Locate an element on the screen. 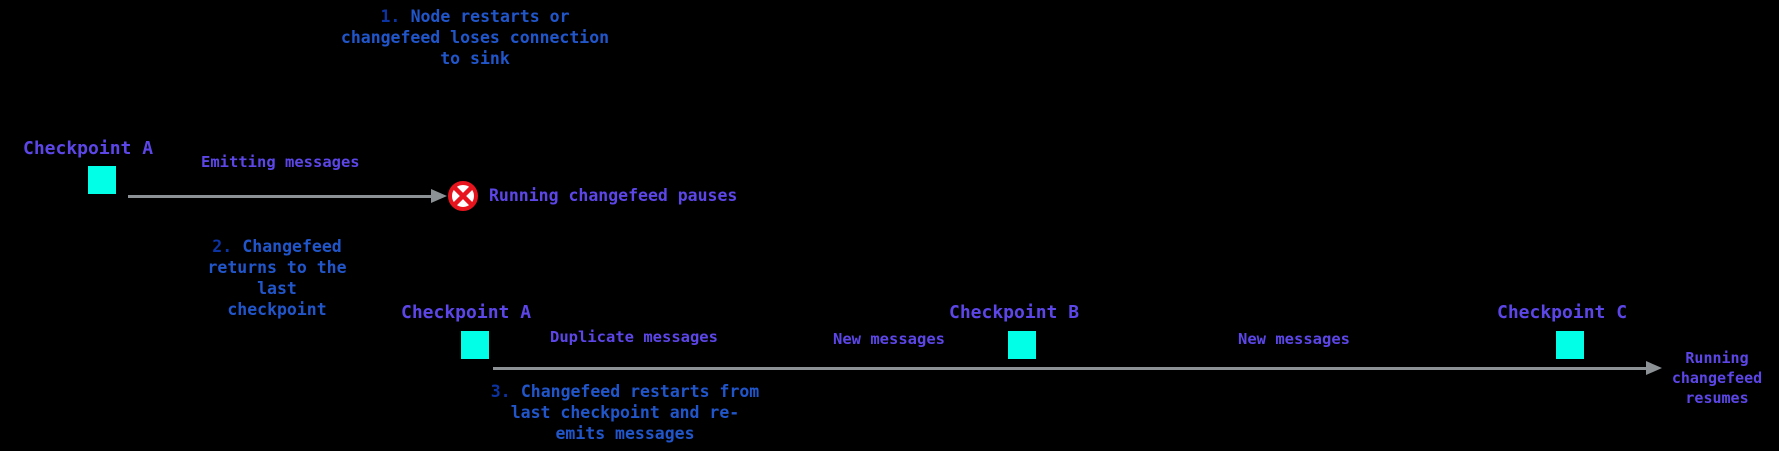 The width and height of the screenshot is (1779, 451). crossed-circle-icon is located at coordinates (463, 196).